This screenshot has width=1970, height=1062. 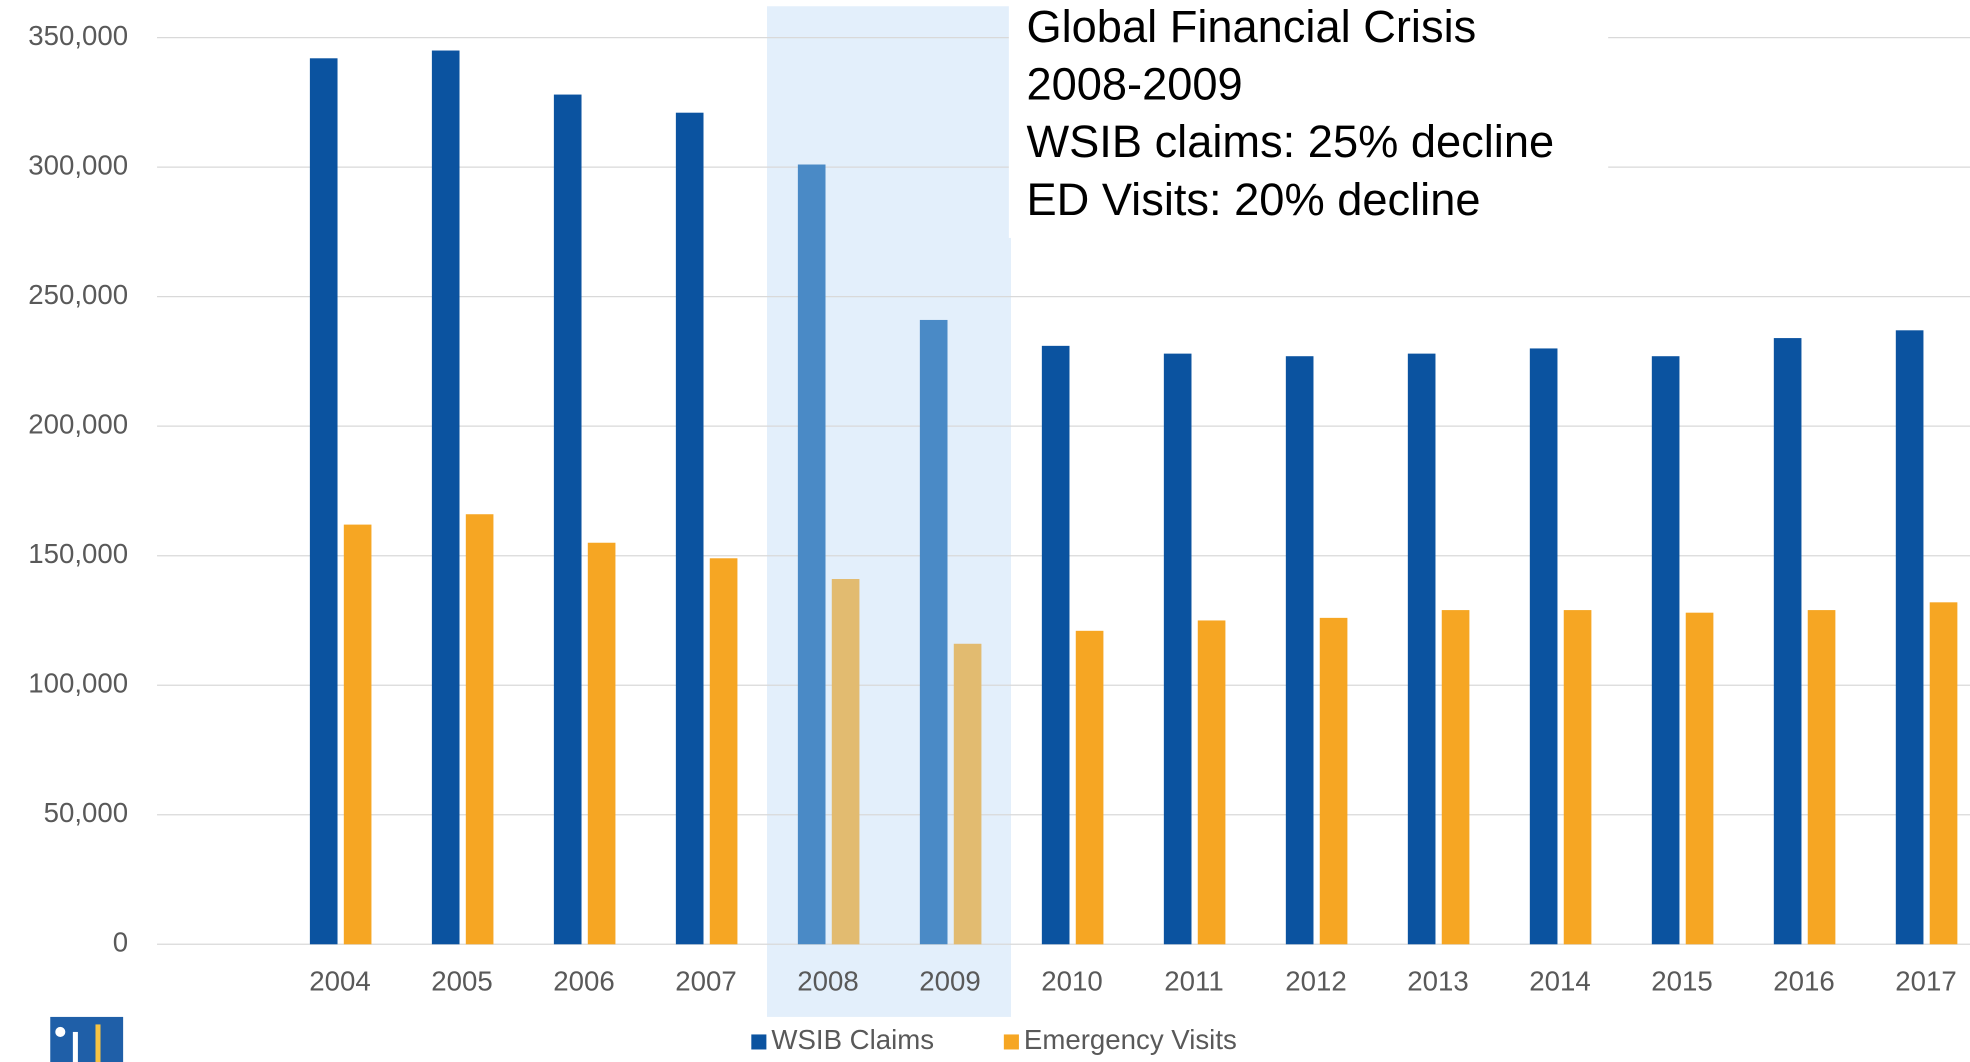 I want to click on y-tick-label: 350,000, so click(x=78, y=35).